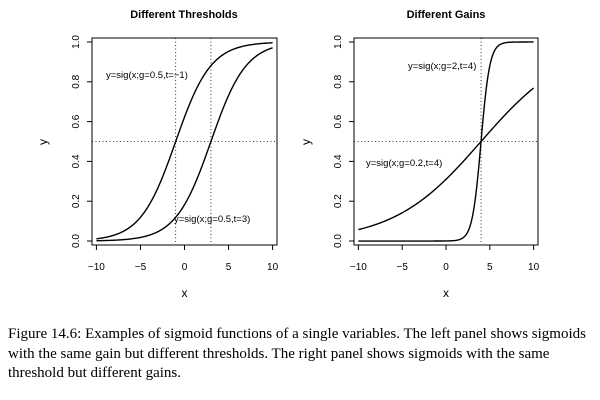 This screenshot has height=400, width=600. What do you see at coordinates (442, 66) in the screenshot?
I see `series-annotation-1: y=sig(x;g=2,t=4)` at bounding box center [442, 66].